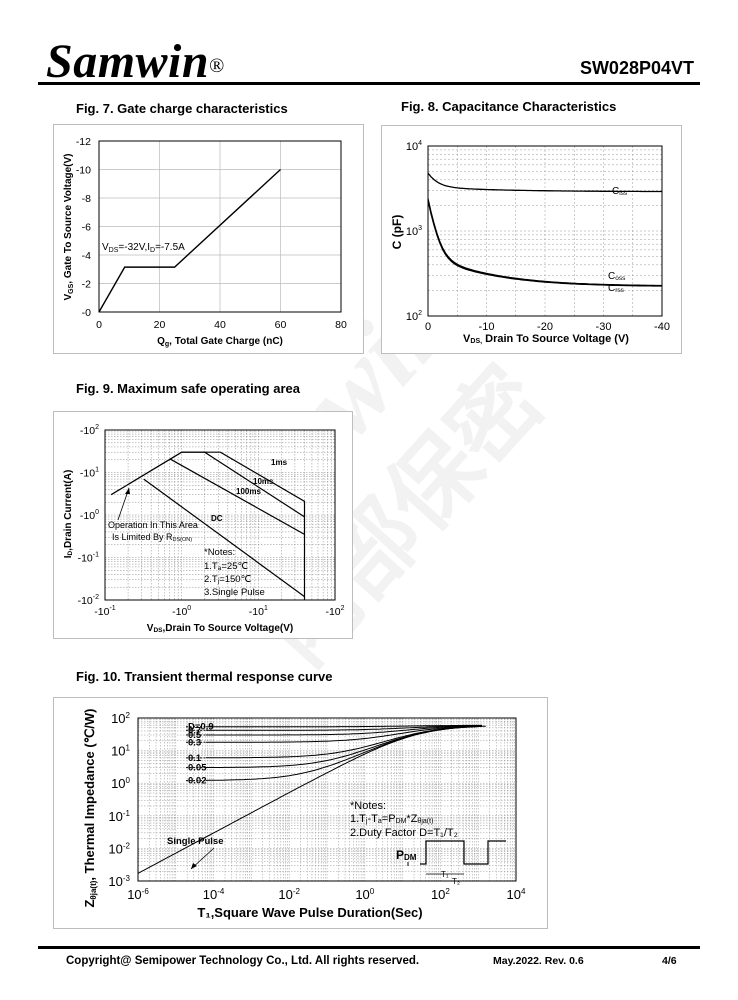  Describe the element at coordinates (138, 894) in the screenshot. I see `fig10-xtick: 10⁻⁶` at that location.